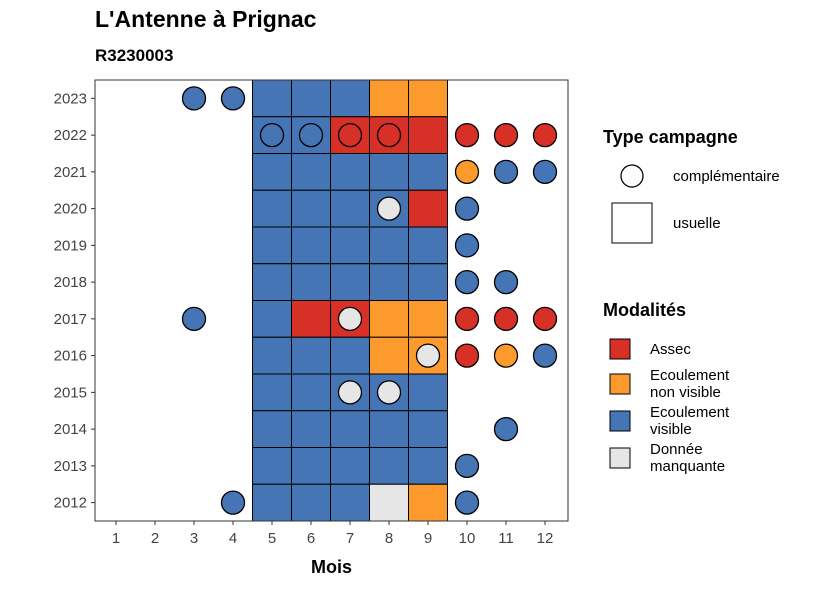 The height and width of the screenshot is (590, 826). I want to click on x-tick-label: 2, so click(155, 538).